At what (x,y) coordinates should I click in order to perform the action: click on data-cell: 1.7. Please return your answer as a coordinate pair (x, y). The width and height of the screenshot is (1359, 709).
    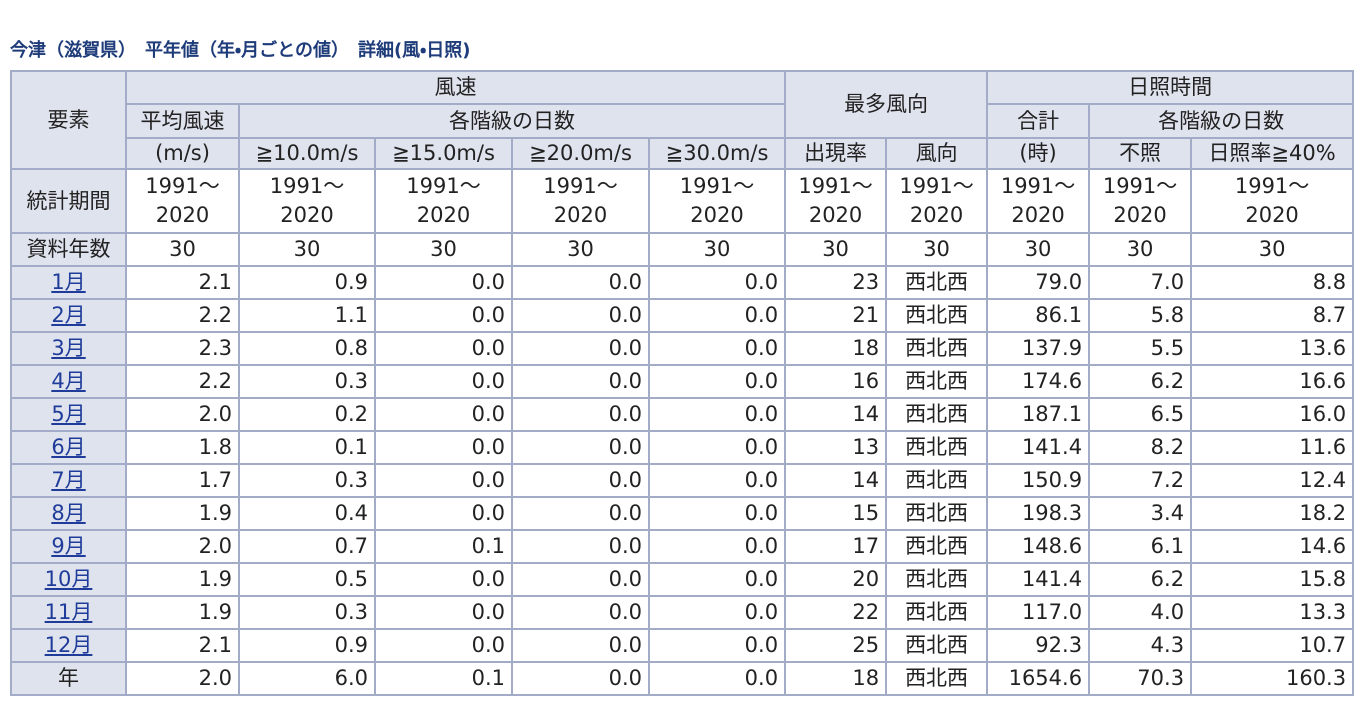
    Looking at the image, I should click on (182, 480).